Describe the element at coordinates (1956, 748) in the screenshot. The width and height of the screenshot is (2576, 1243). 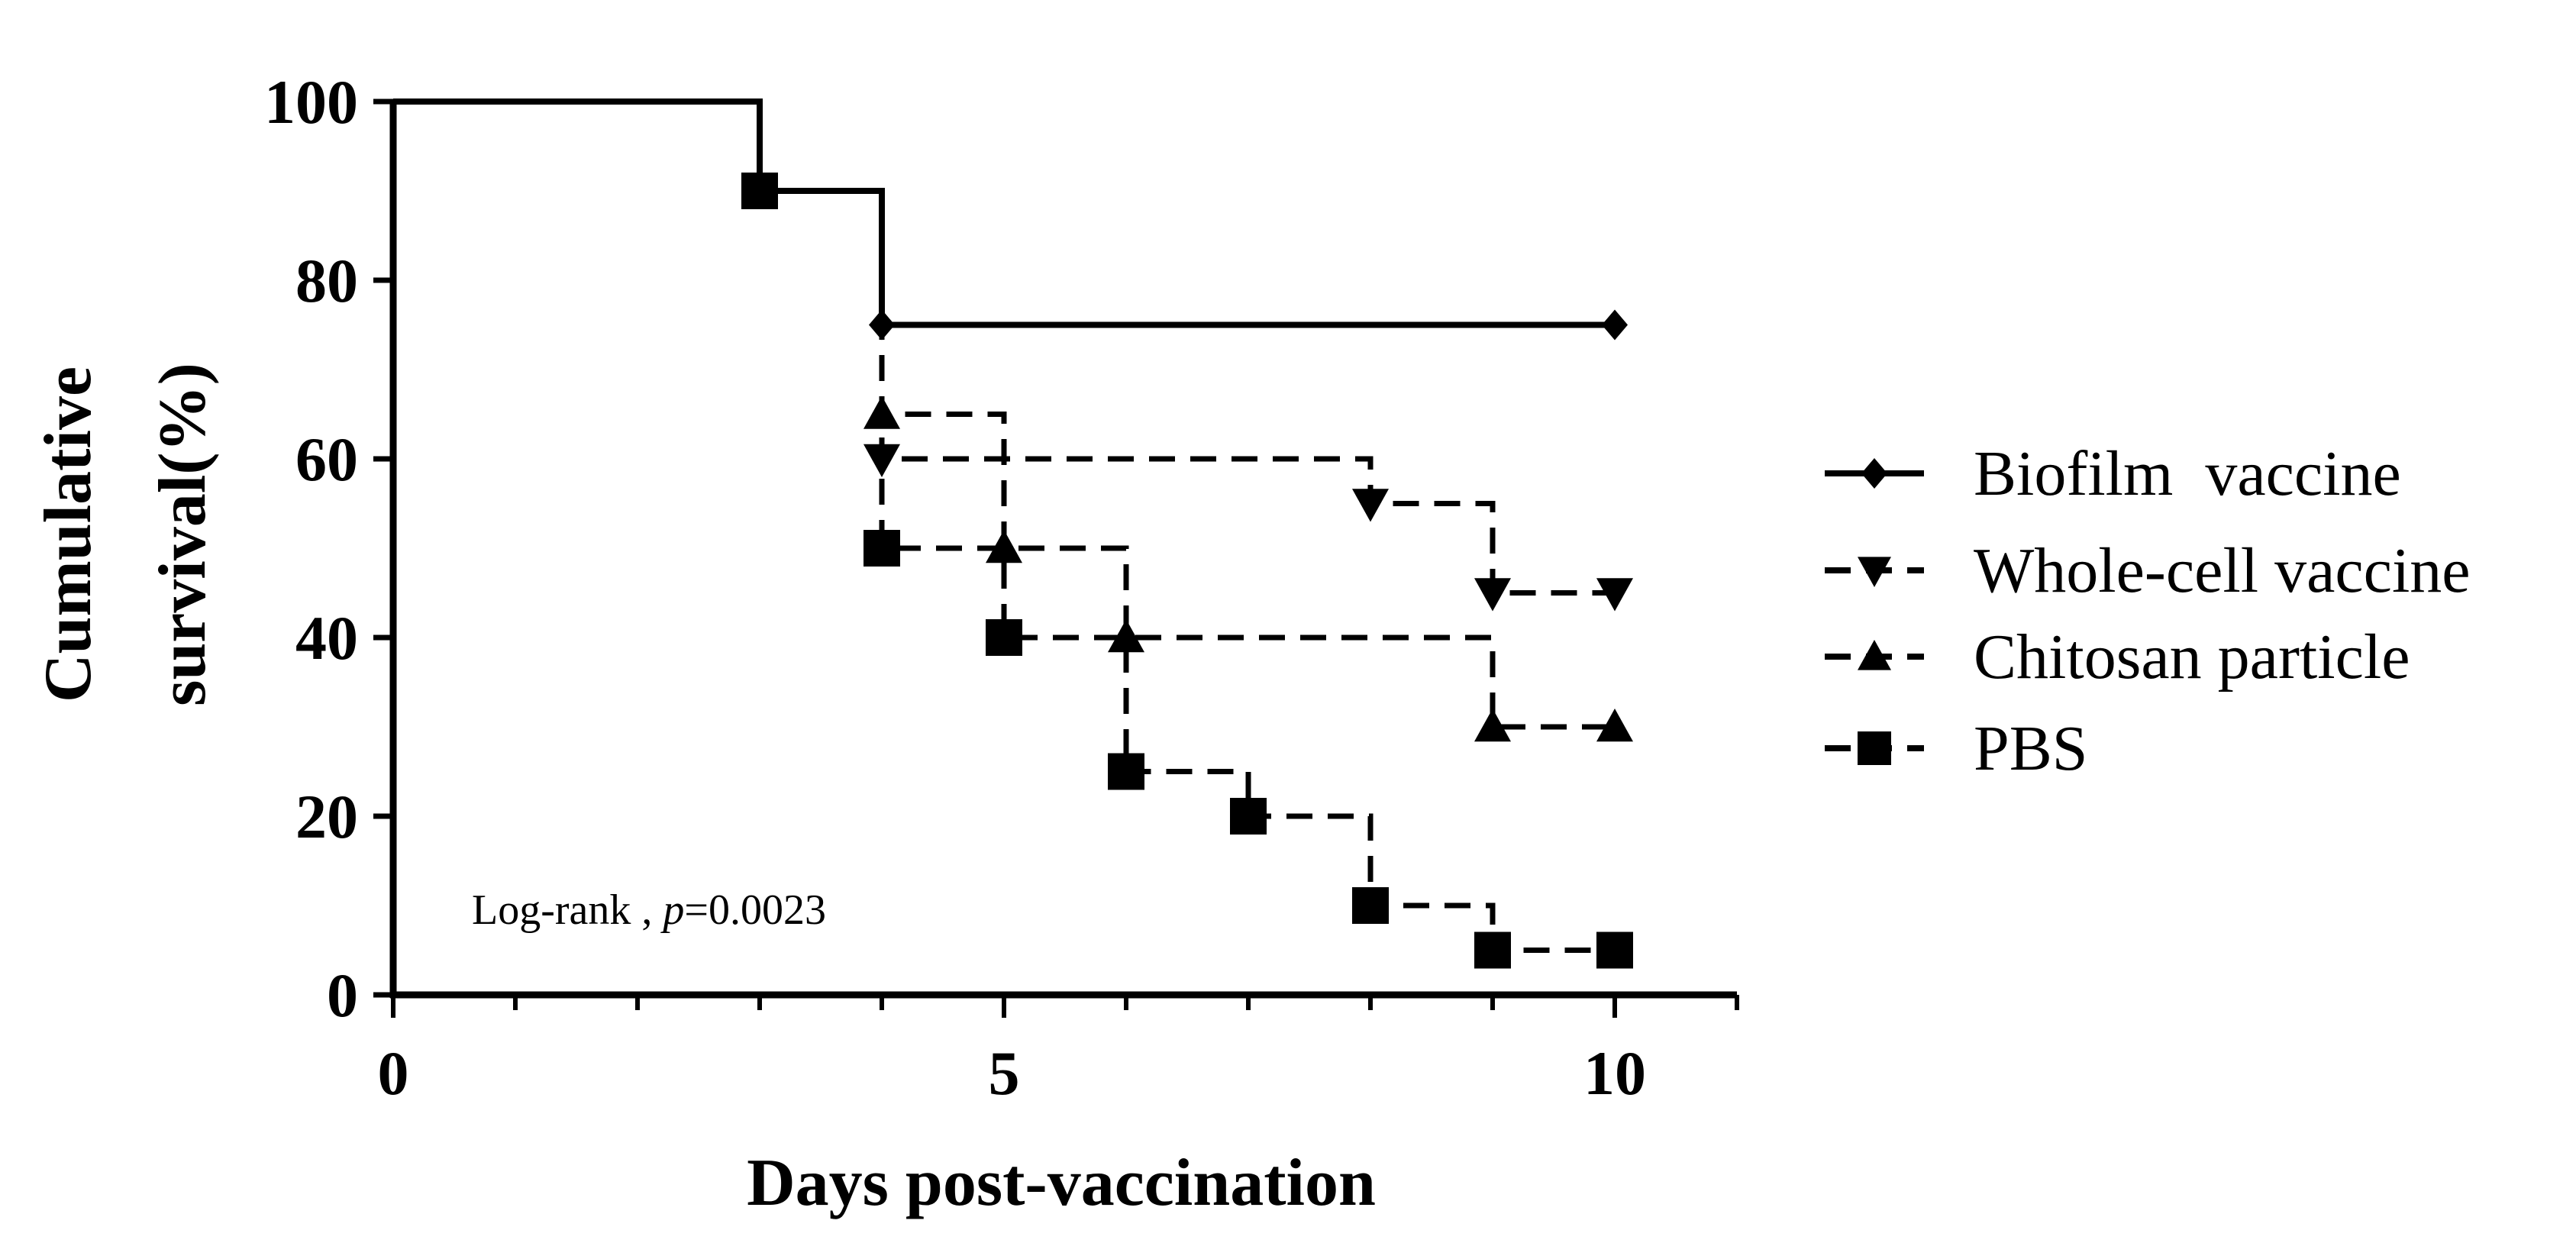
I see `legend-item-3: PBS` at that location.